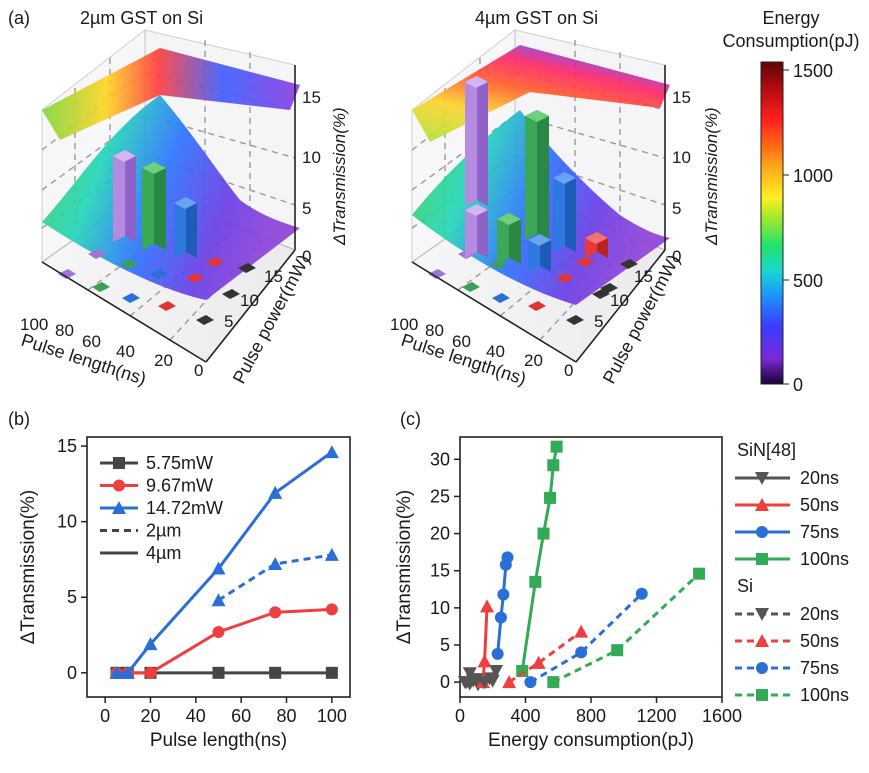  What do you see at coordinates (218, 740) in the screenshot?
I see `chart-b-xlabel: Pulse length(ns)` at bounding box center [218, 740].